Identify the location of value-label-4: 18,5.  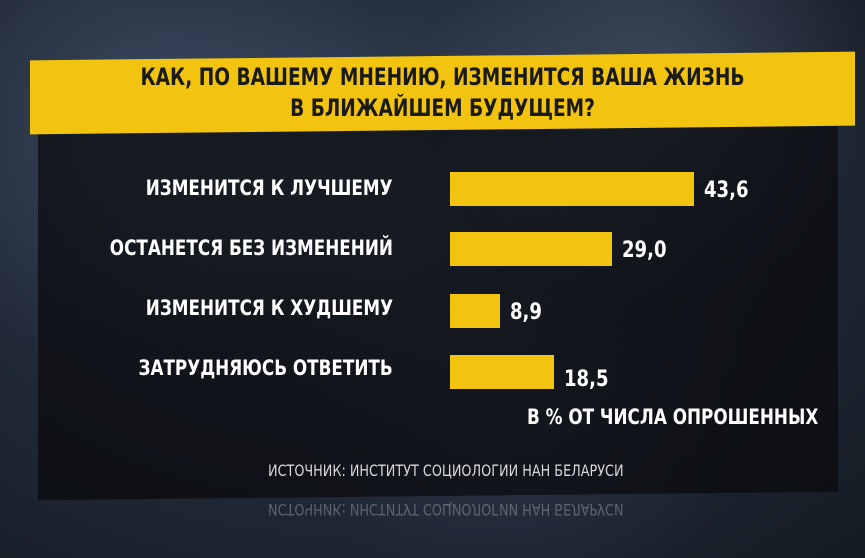
(586, 379).